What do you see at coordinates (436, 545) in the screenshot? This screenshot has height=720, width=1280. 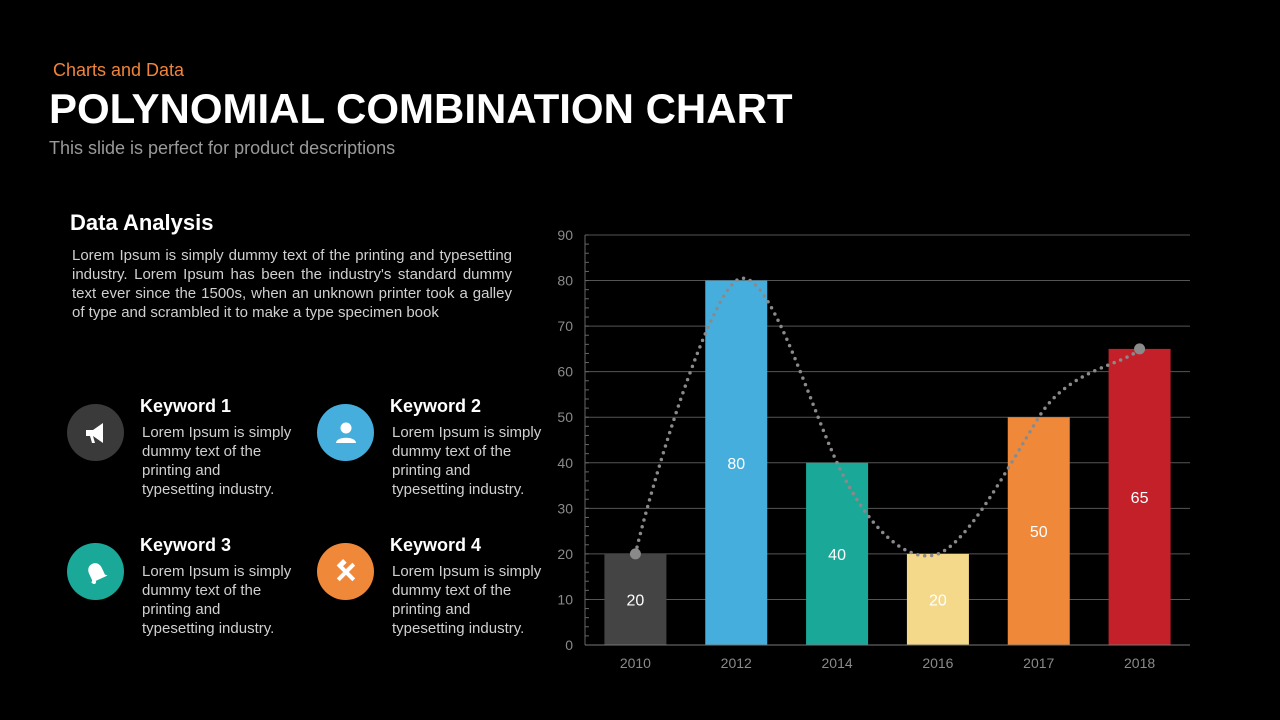 I see `keyword-title: Keyword 4` at bounding box center [436, 545].